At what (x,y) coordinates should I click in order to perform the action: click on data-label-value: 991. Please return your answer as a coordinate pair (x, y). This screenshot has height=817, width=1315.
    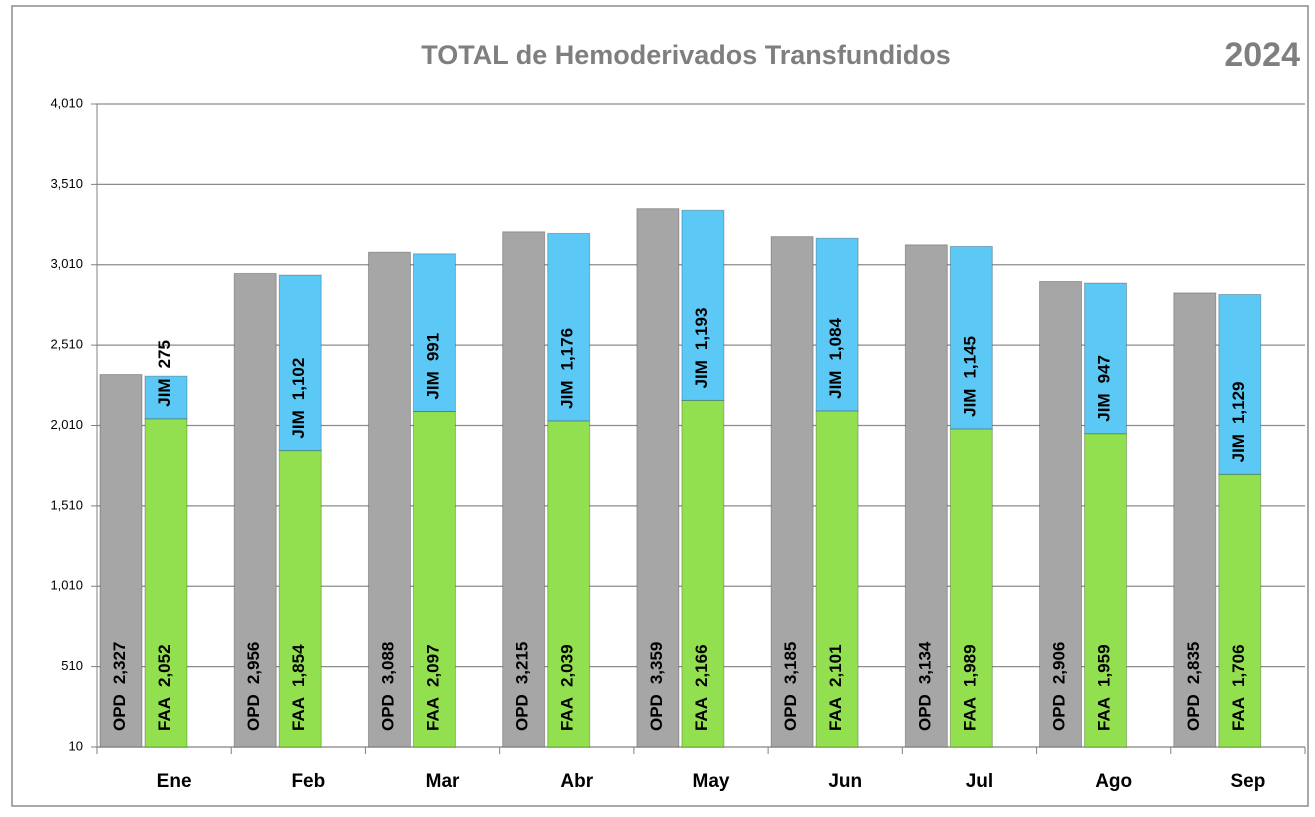
    Looking at the image, I should click on (433, 347).